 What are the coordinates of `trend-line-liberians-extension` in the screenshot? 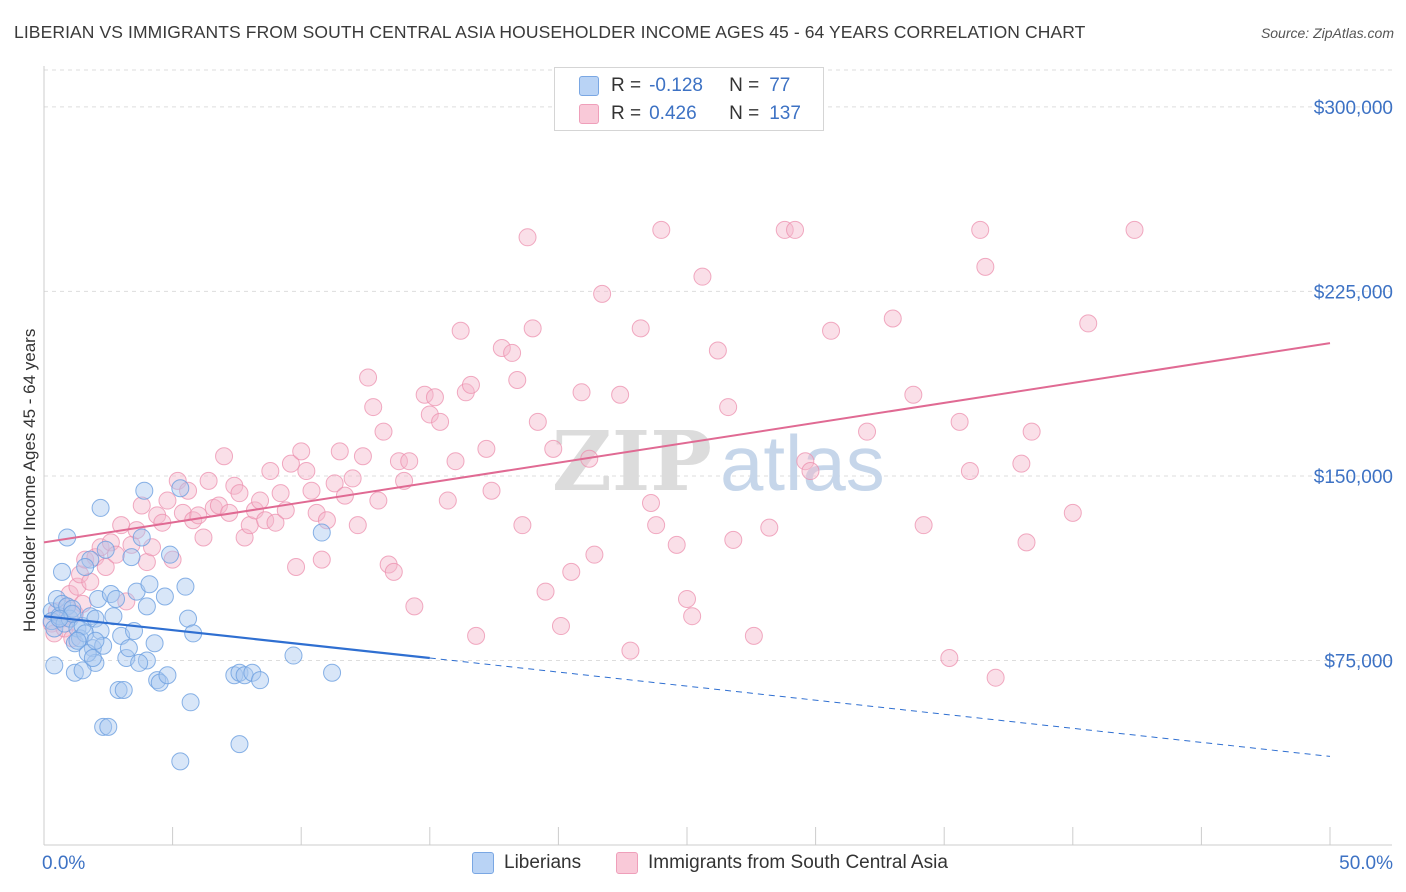 It's located at (880, 707).